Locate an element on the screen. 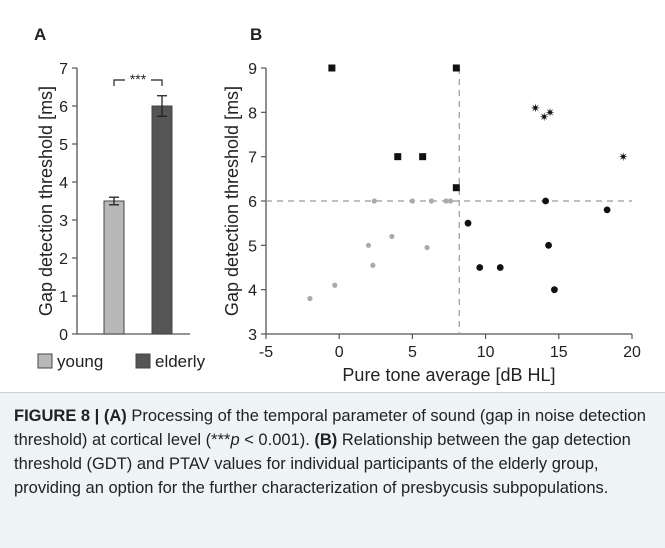 This screenshot has height=548, width=665. panel-b-y-tick-label: 8 is located at coordinates (252, 113).